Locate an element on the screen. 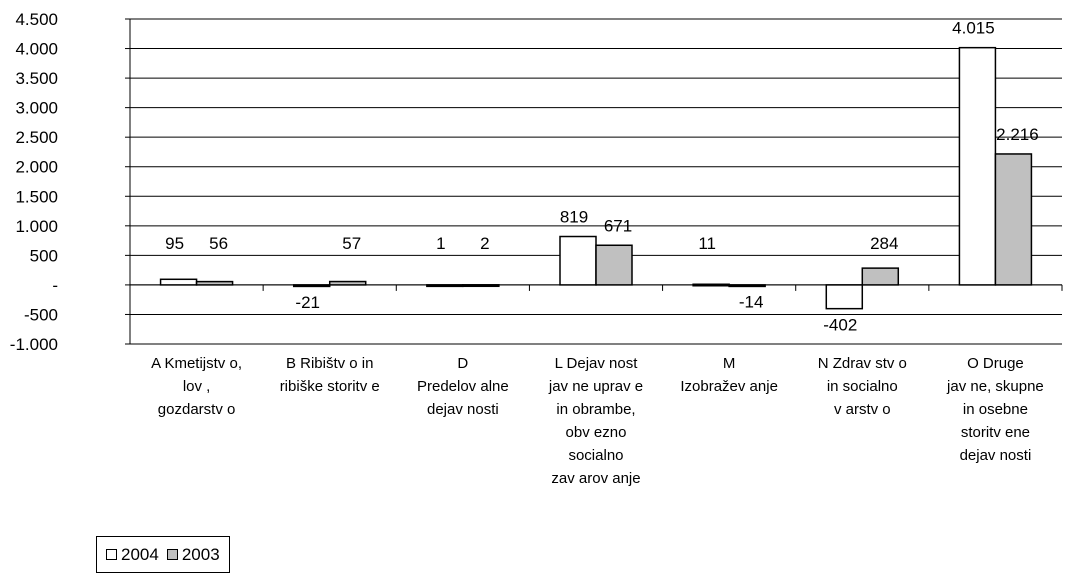  x-category-label: O Druge is located at coordinates (995, 363).